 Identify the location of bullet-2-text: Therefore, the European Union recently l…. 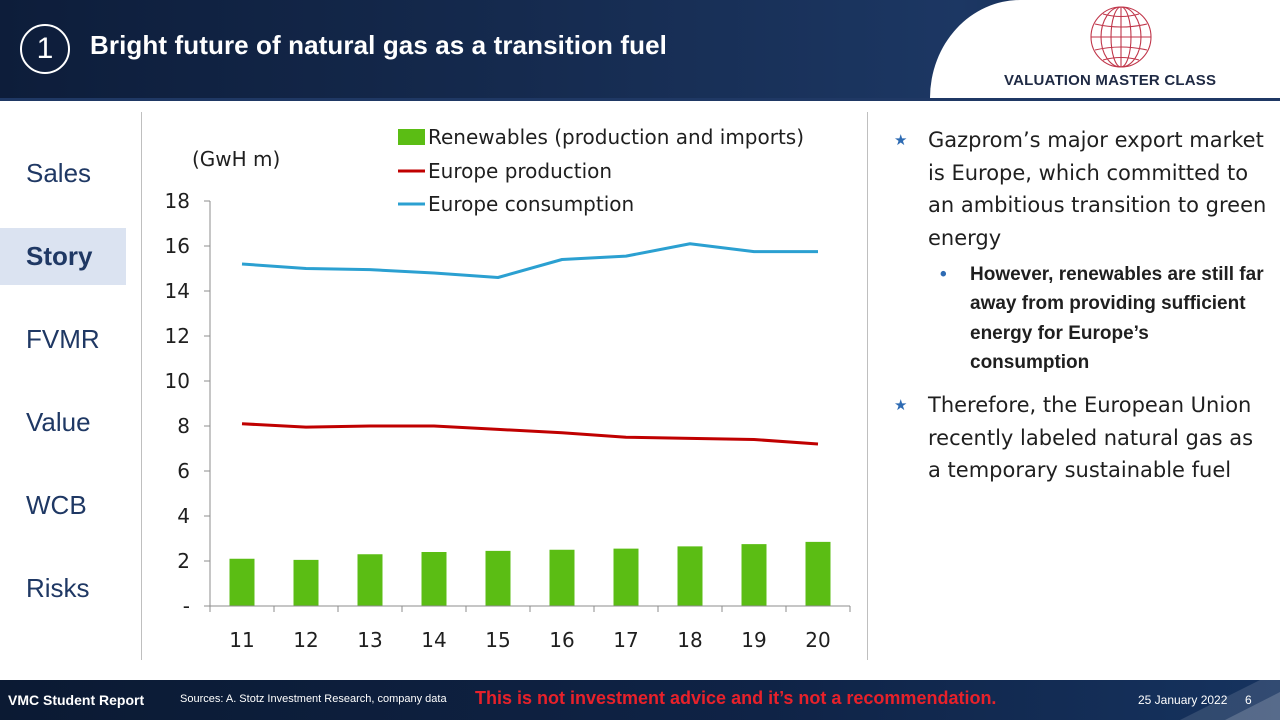
(1091, 438).